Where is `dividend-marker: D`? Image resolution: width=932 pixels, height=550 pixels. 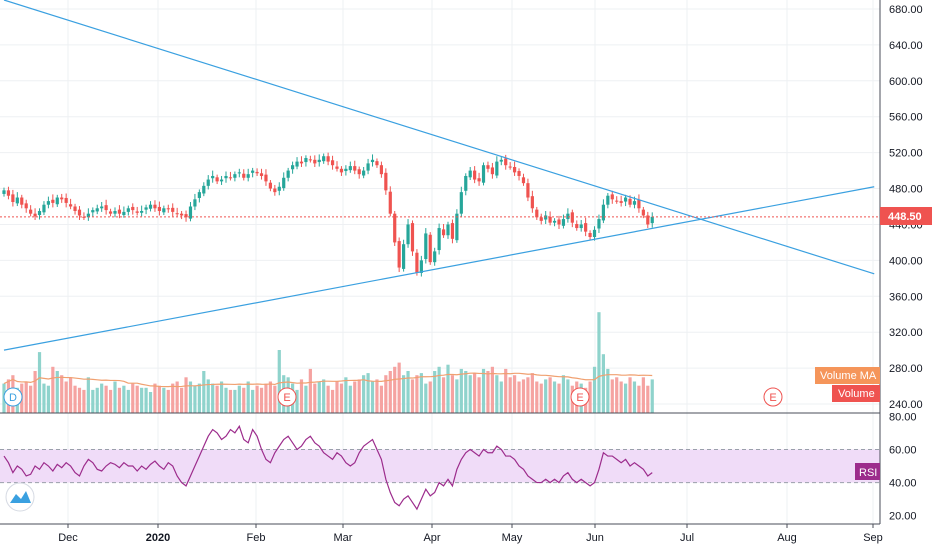 dividend-marker: D is located at coordinates (13, 397).